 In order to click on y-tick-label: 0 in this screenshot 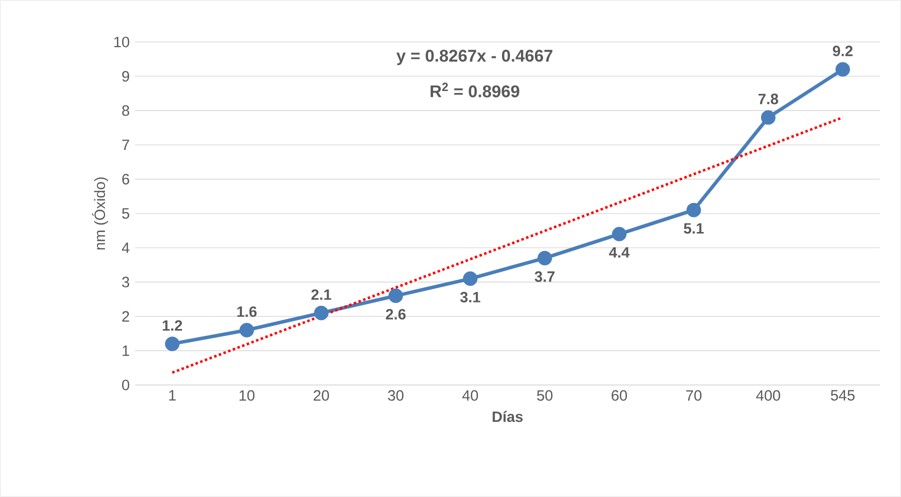, I will do `click(126, 385)`.